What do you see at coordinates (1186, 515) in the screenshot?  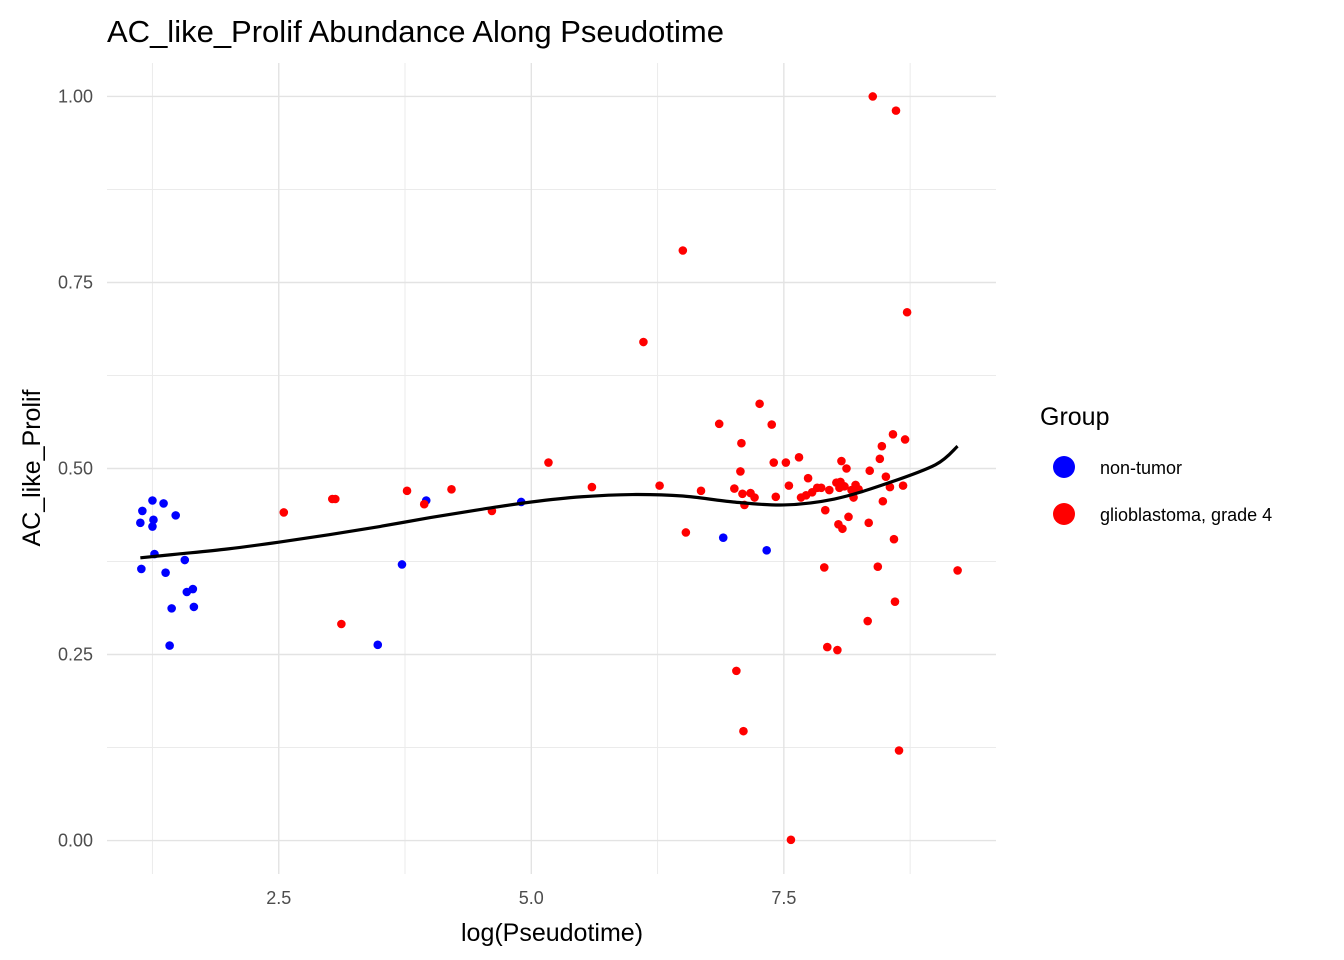 I see `legend-label-glioblastoma: glioblastoma, grade 4` at bounding box center [1186, 515].